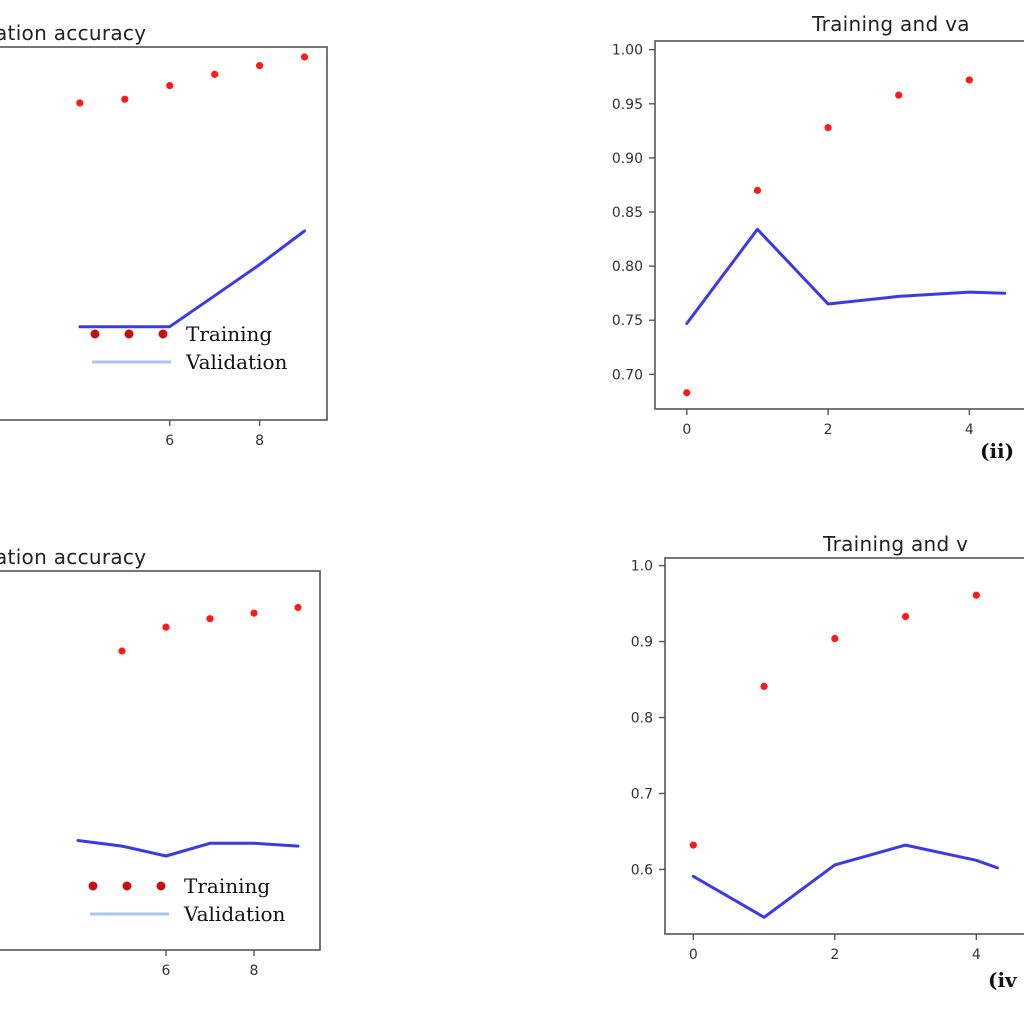 Image resolution: width=1024 pixels, height=1024 pixels. I want to click on y-tick-label: 0.8, so click(642, 719).